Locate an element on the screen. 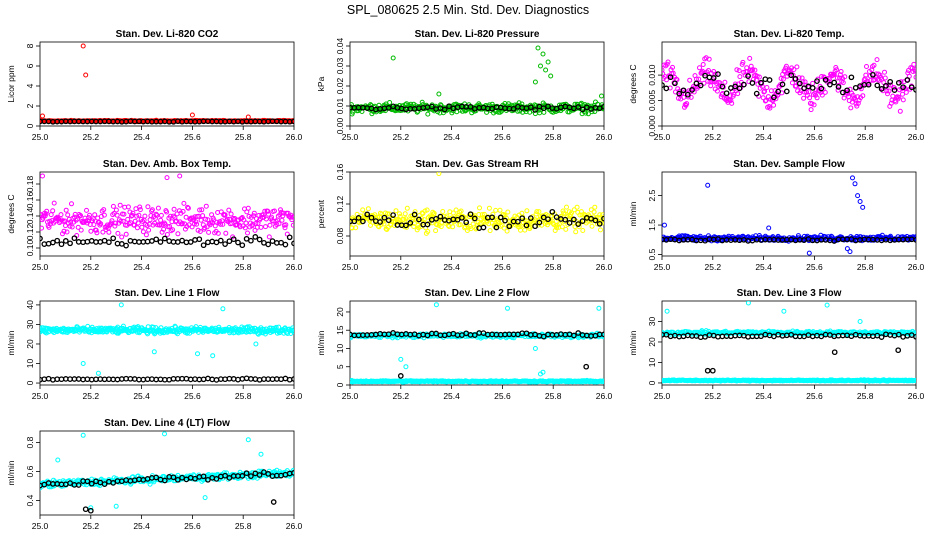 The width and height of the screenshot is (936, 540). chart-title: Stan. Dev. Amb. Box Temp. is located at coordinates (167, 164).